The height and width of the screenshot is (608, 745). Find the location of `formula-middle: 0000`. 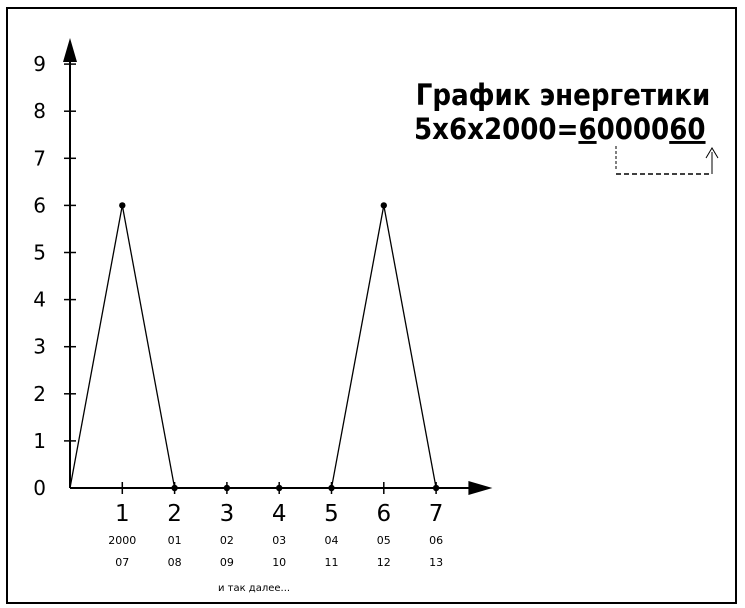

formula-middle: 0000 is located at coordinates (633, 129).